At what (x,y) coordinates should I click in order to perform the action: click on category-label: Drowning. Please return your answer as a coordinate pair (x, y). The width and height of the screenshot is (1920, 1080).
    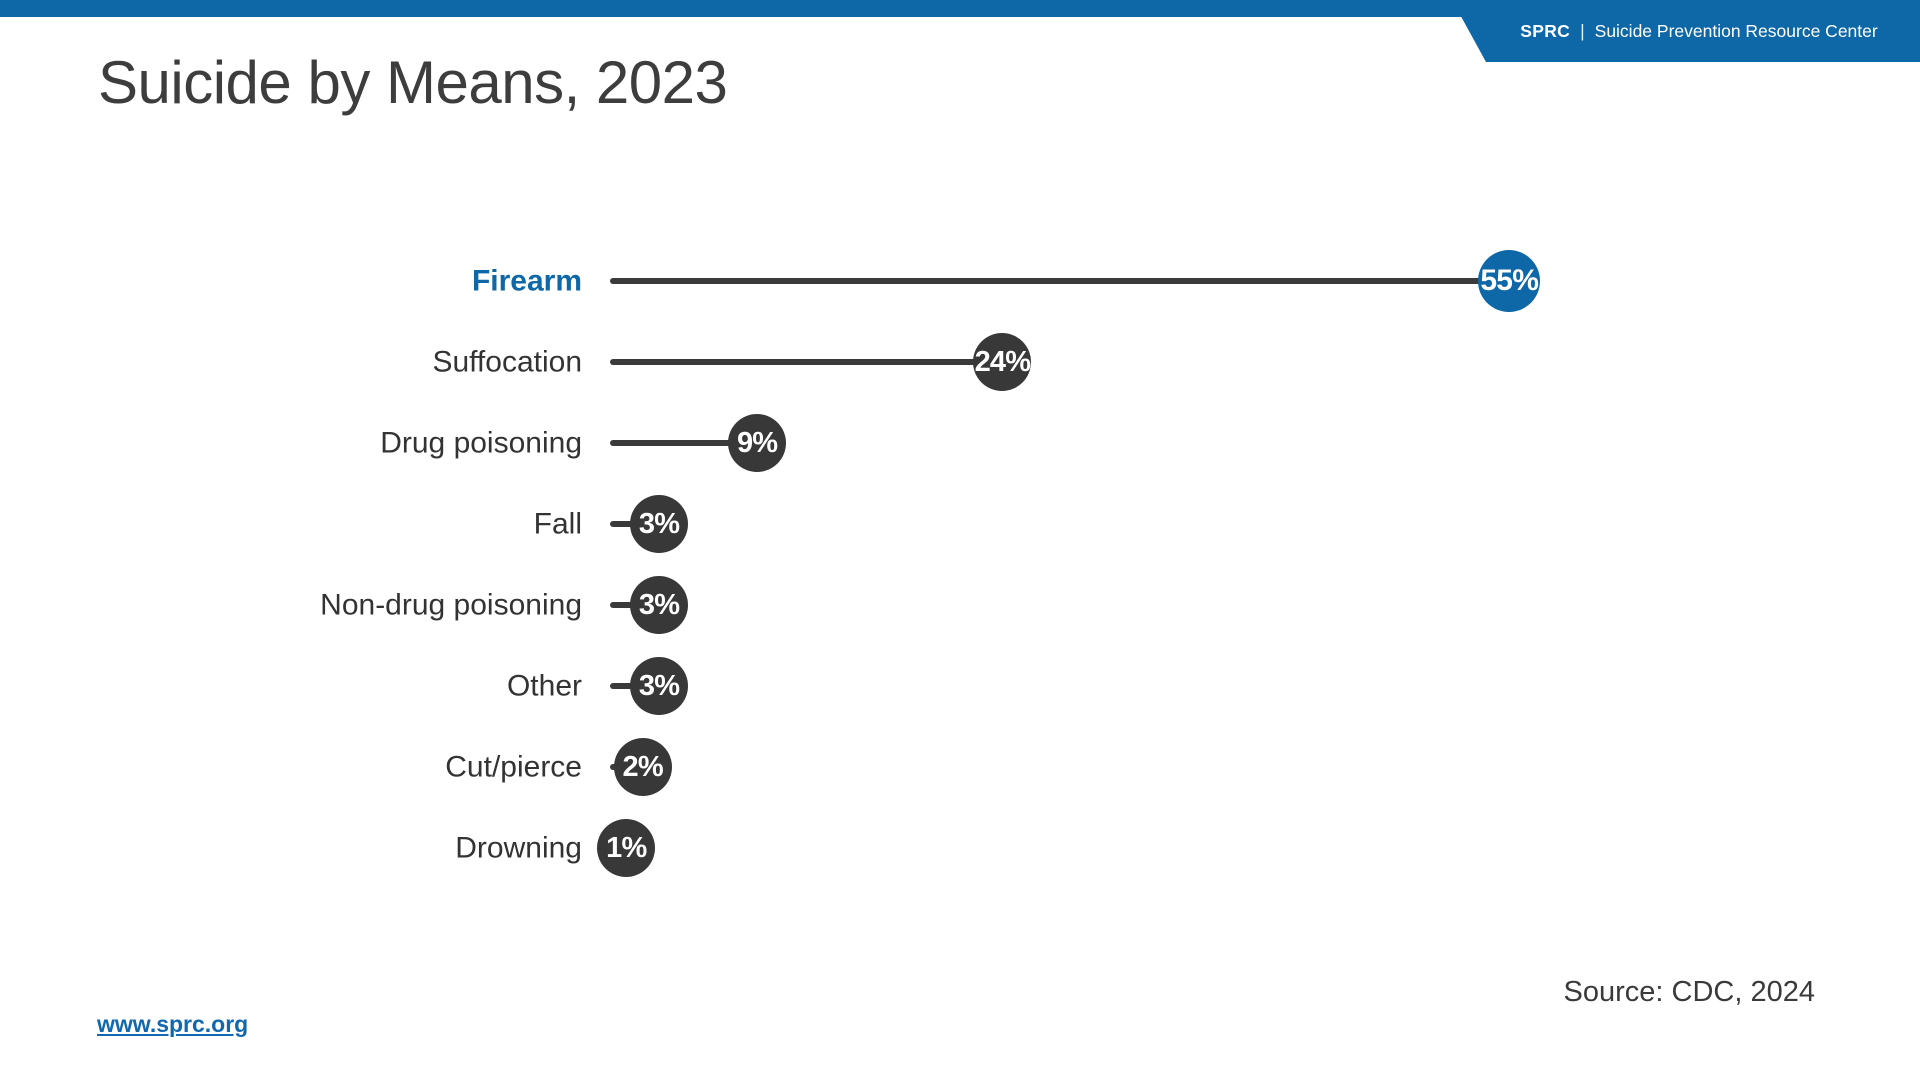
    Looking at the image, I should click on (518, 848).